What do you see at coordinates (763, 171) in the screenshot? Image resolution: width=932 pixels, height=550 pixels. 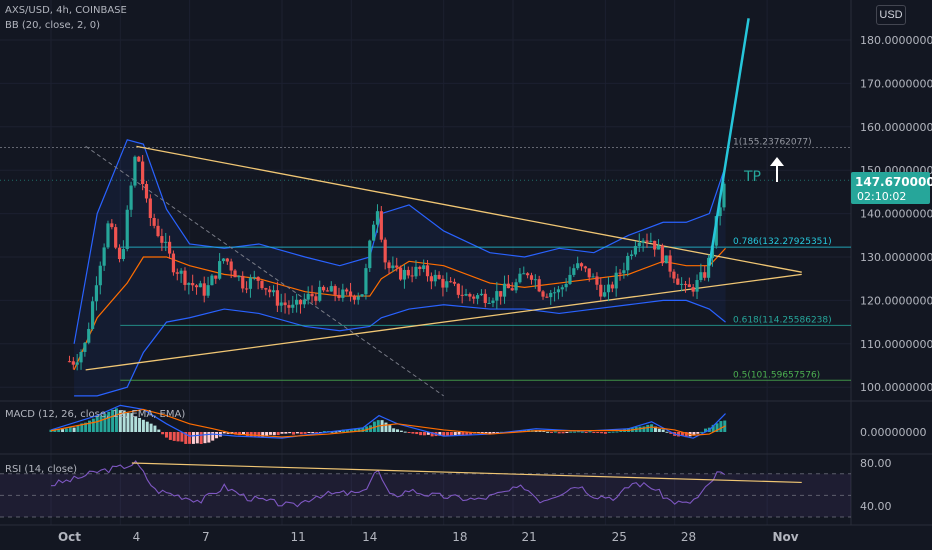 I see `tp-annotation: TP` at bounding box center [763, 171].